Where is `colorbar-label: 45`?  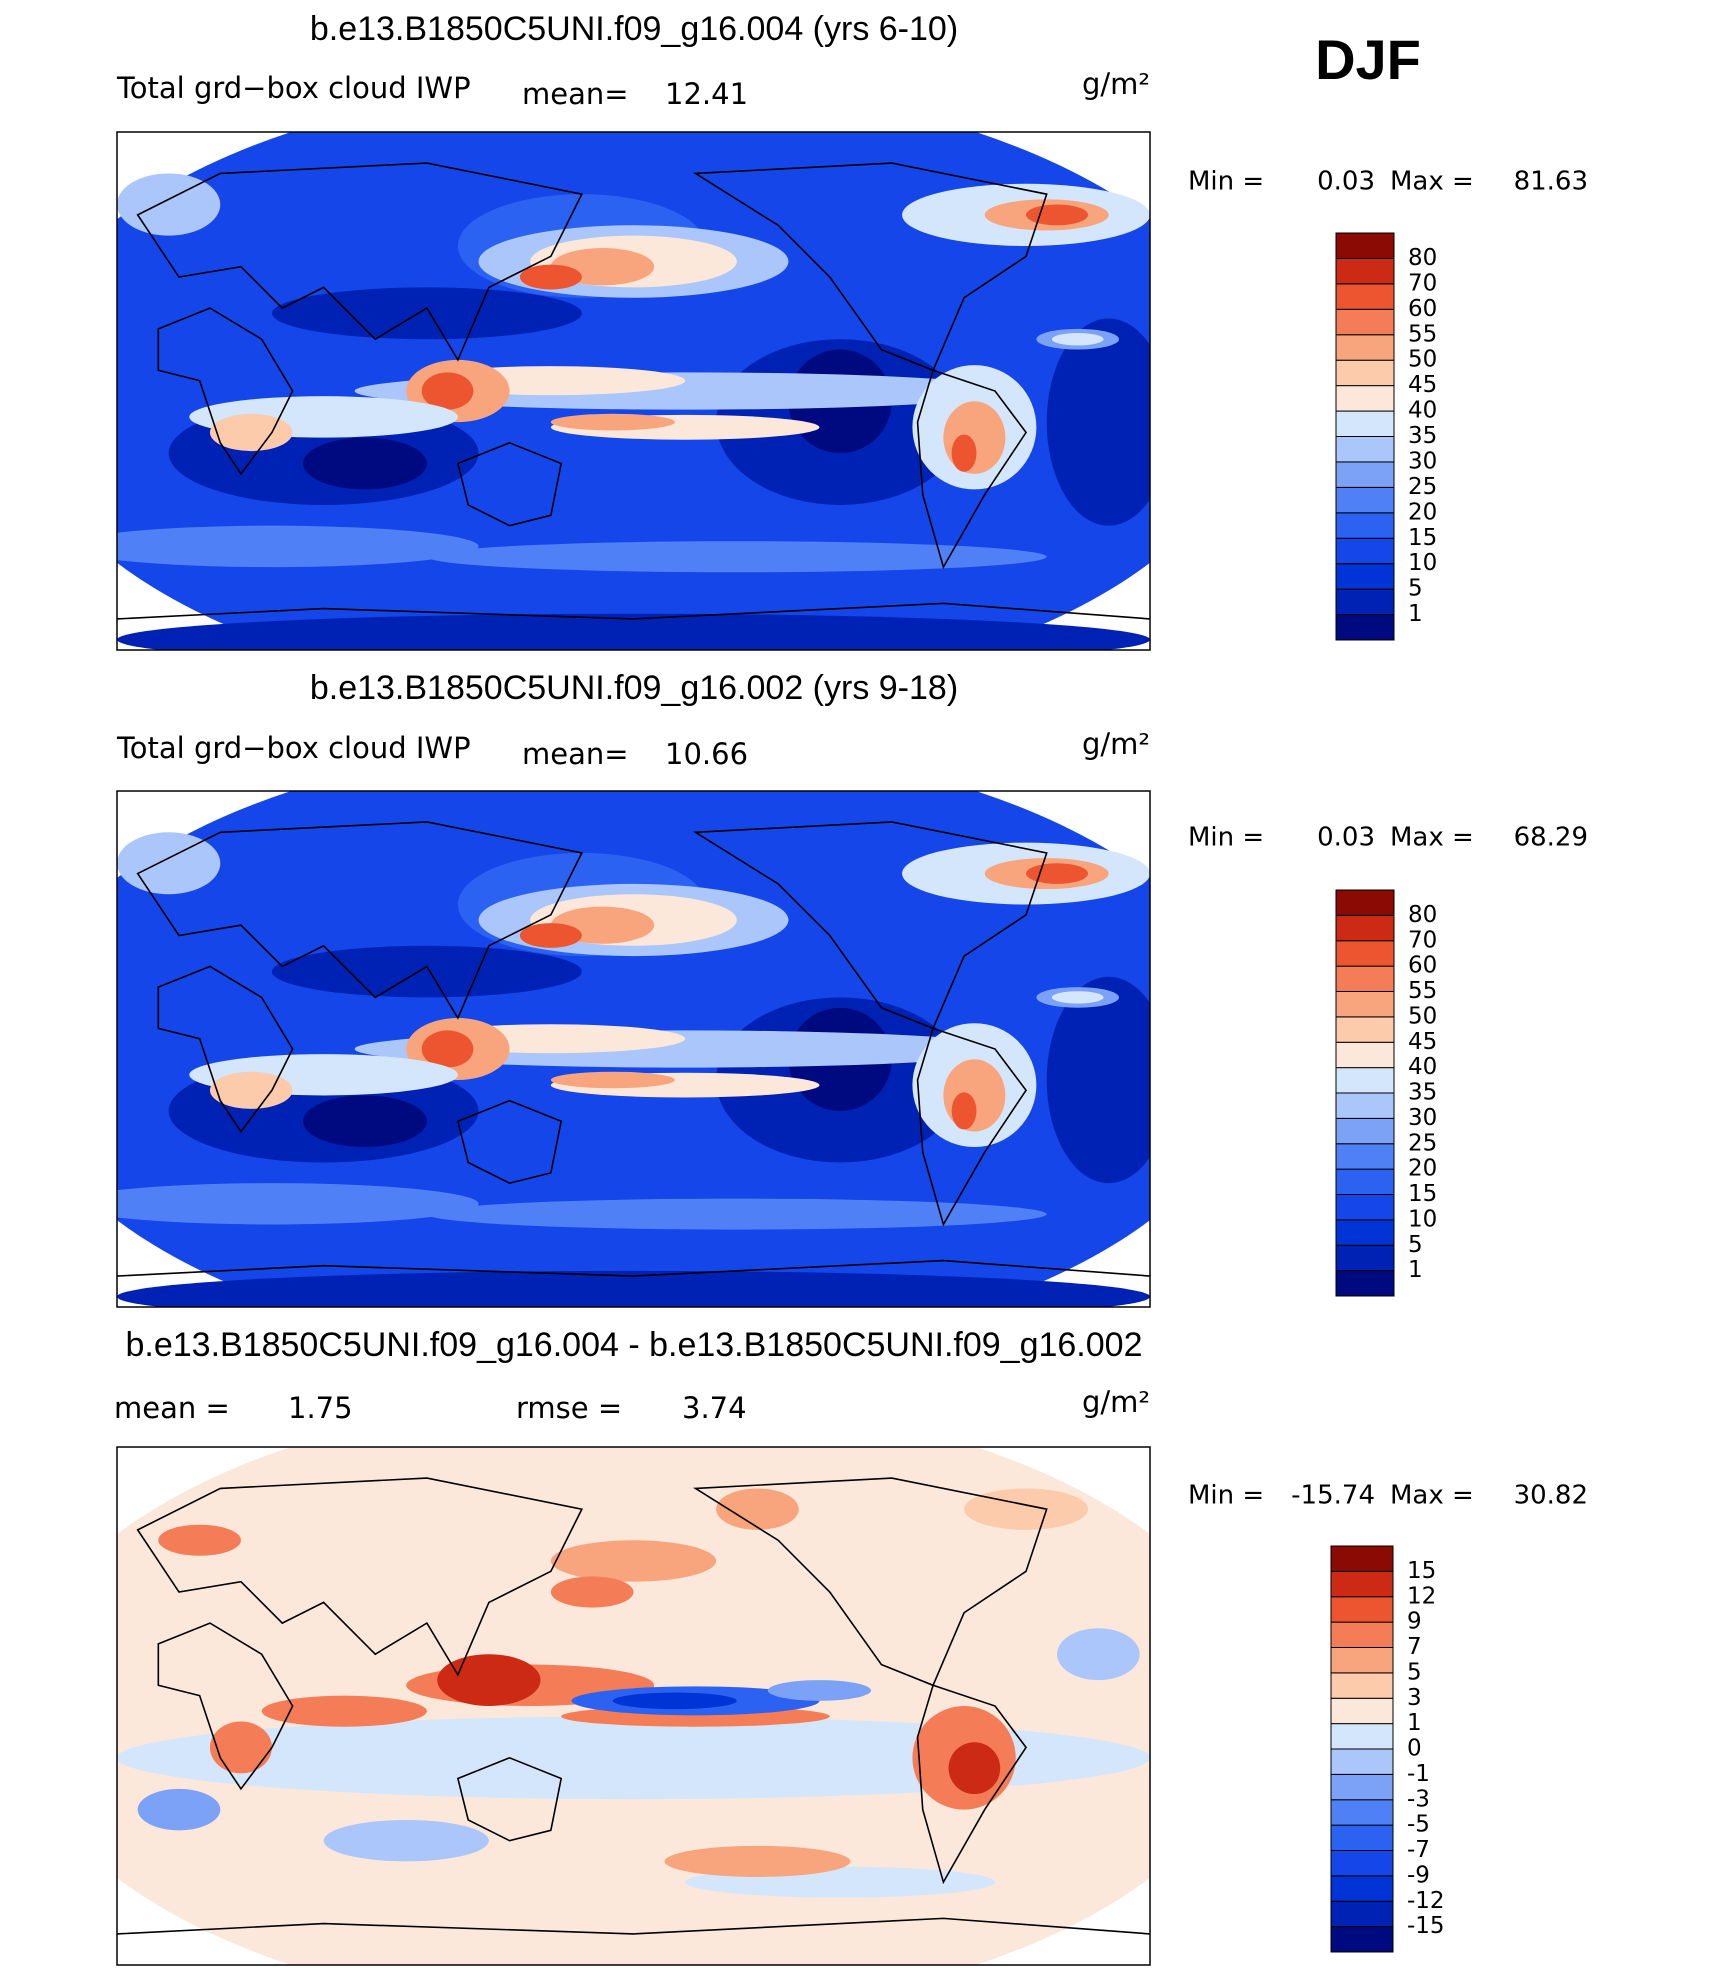
colorbar-label: 45 is located at coordinates (1422, 1042).